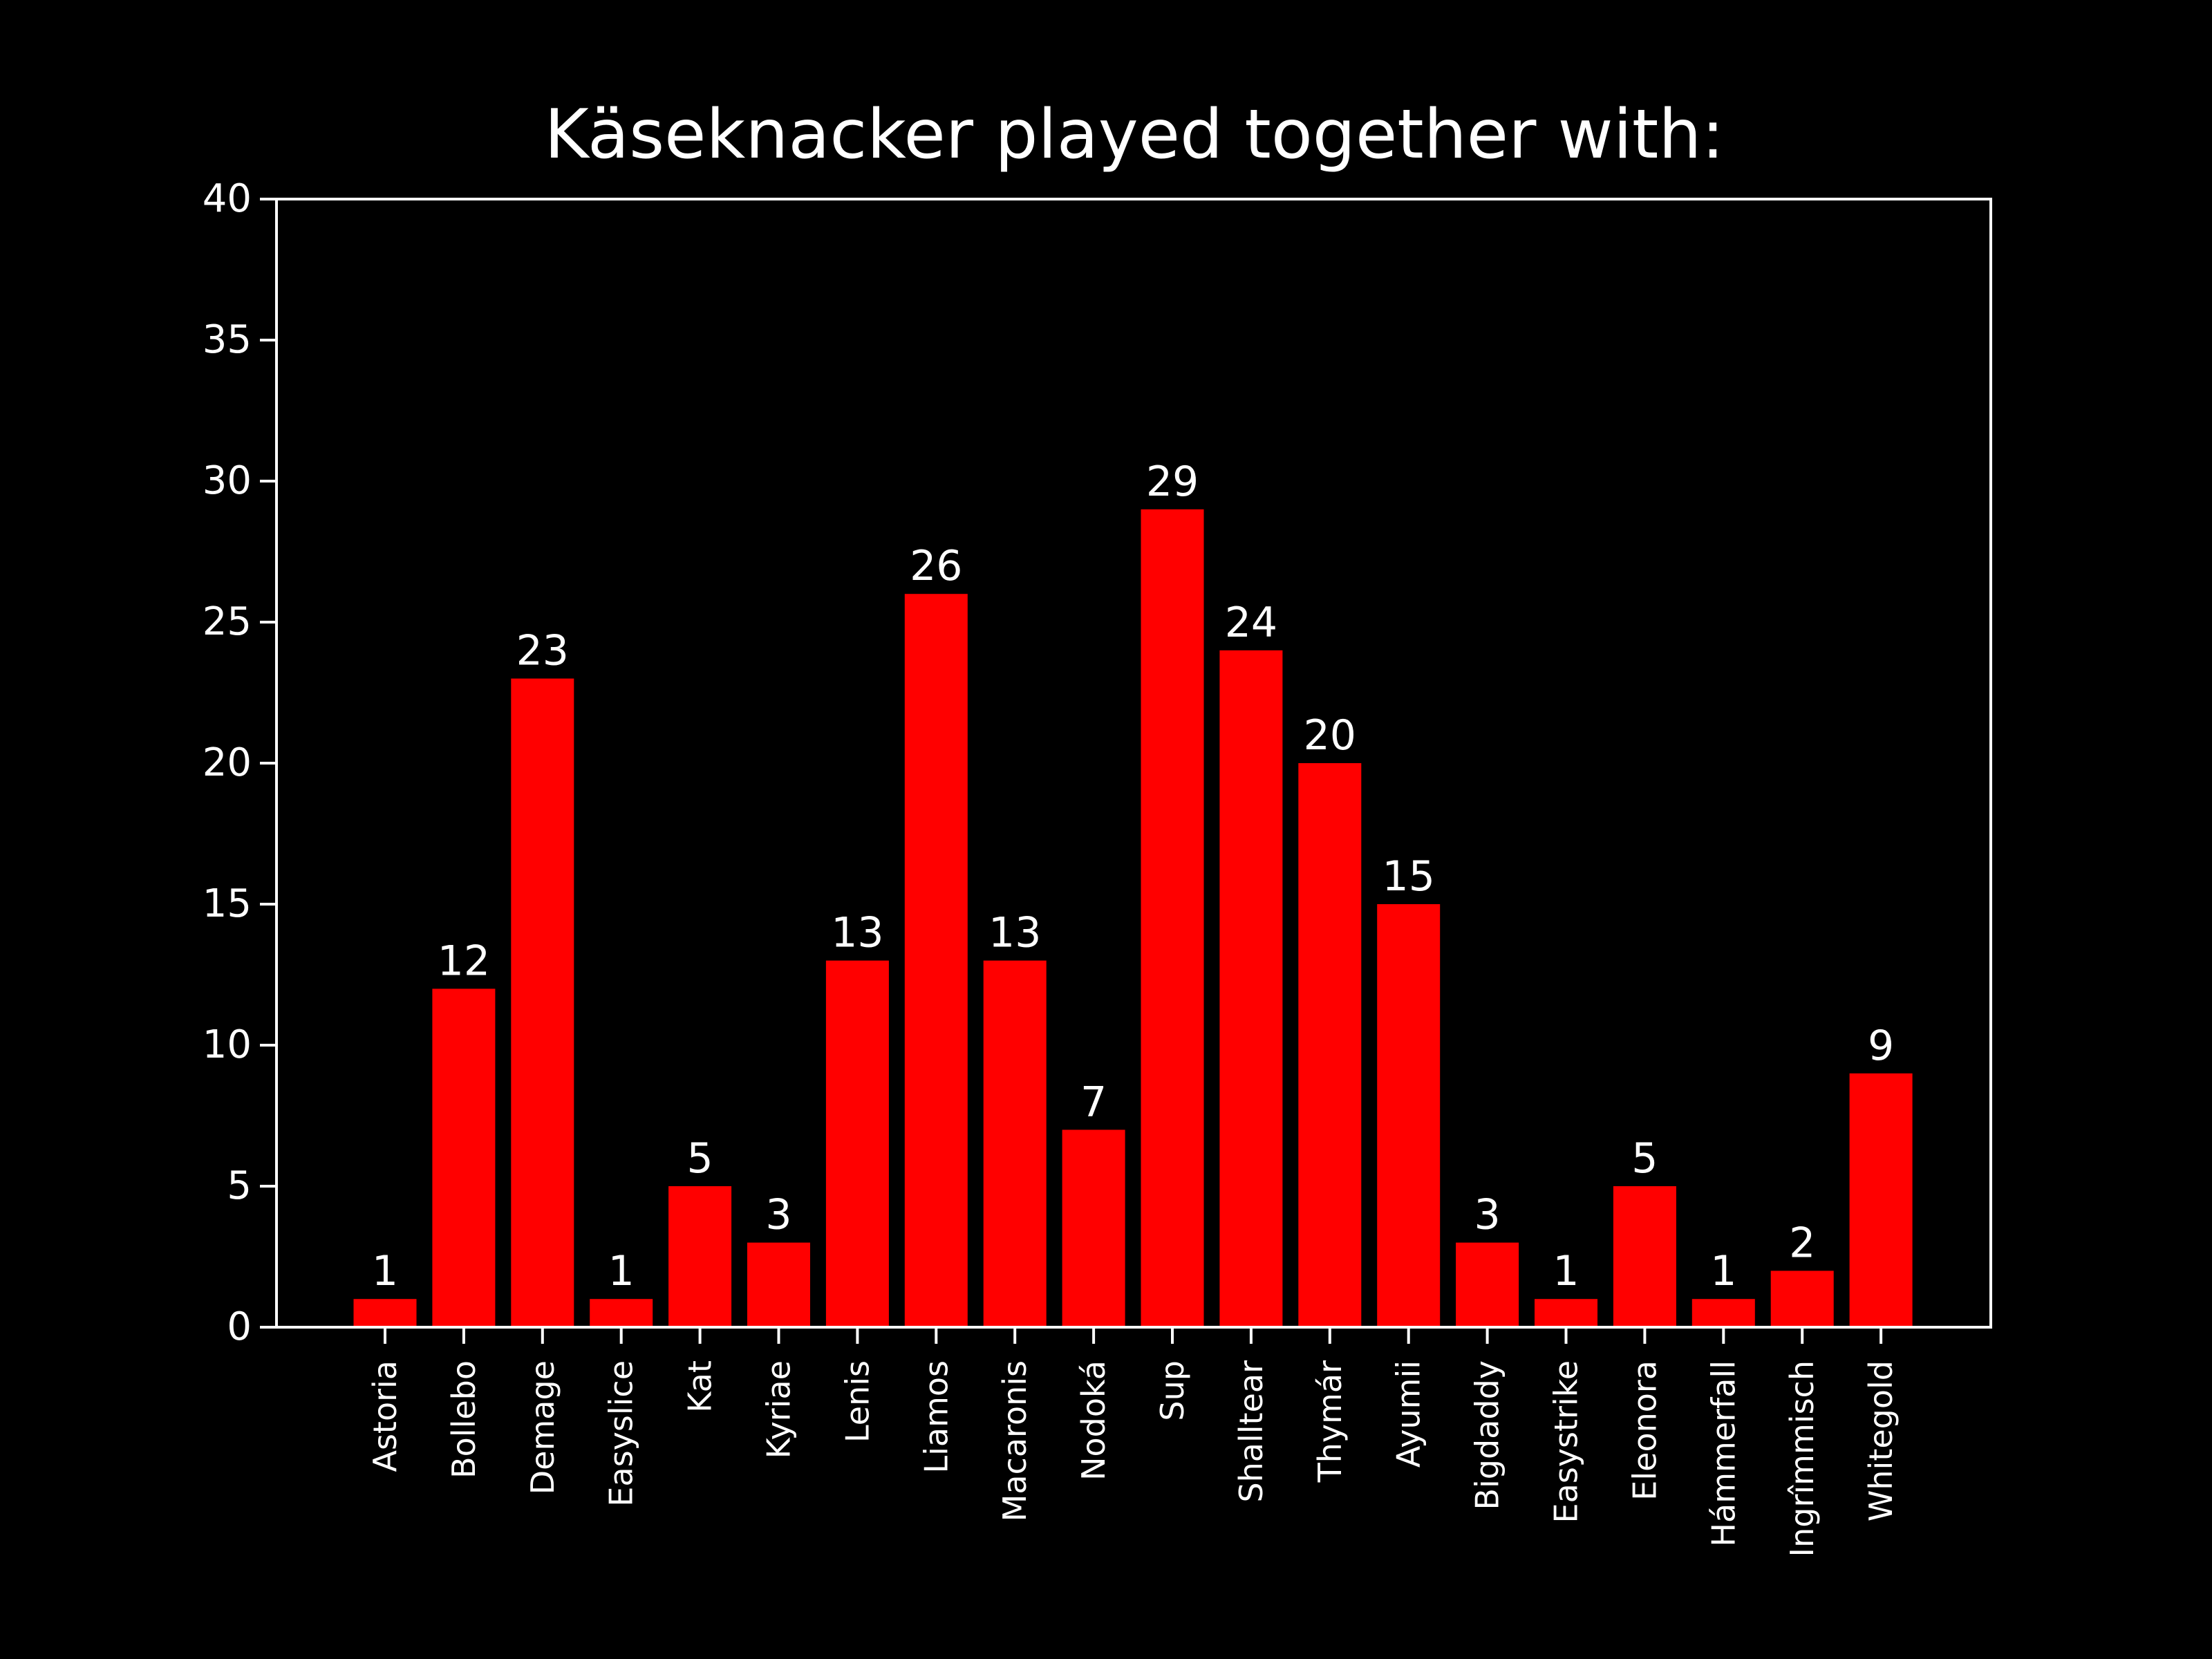 The image size is (2212, 1659). I want to click on x-category-label: Sup, so click(1172, 1391).